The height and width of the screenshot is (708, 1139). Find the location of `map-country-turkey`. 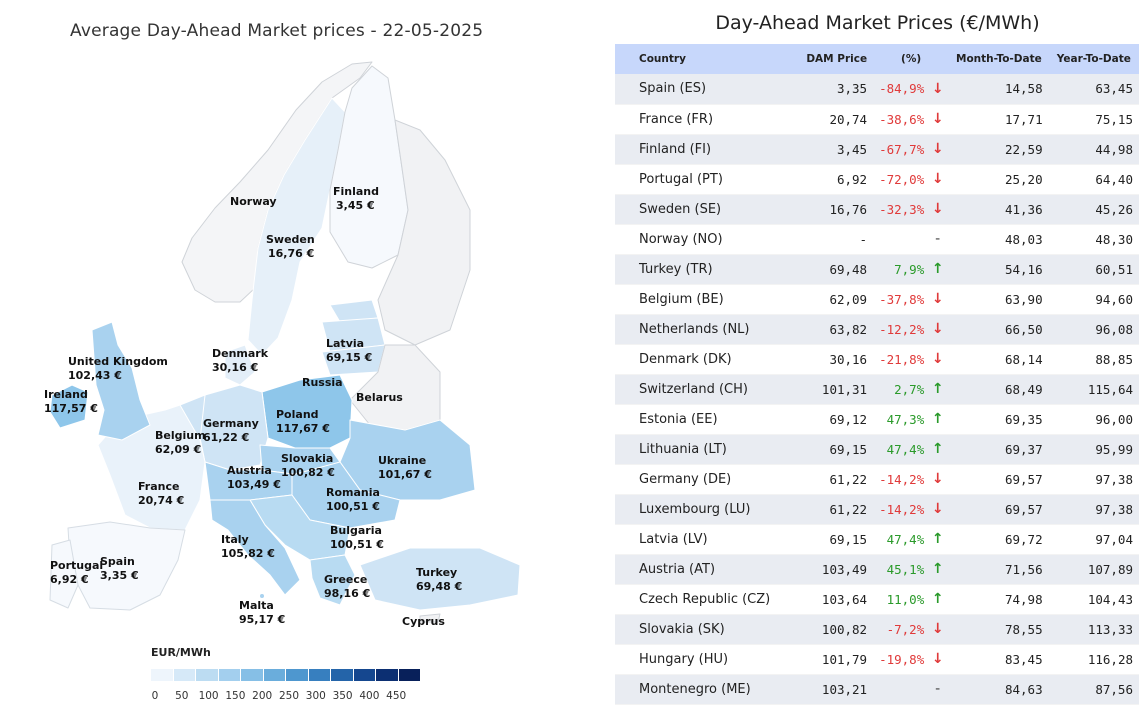

map-country-turkey is located at coordinates (440, 579).